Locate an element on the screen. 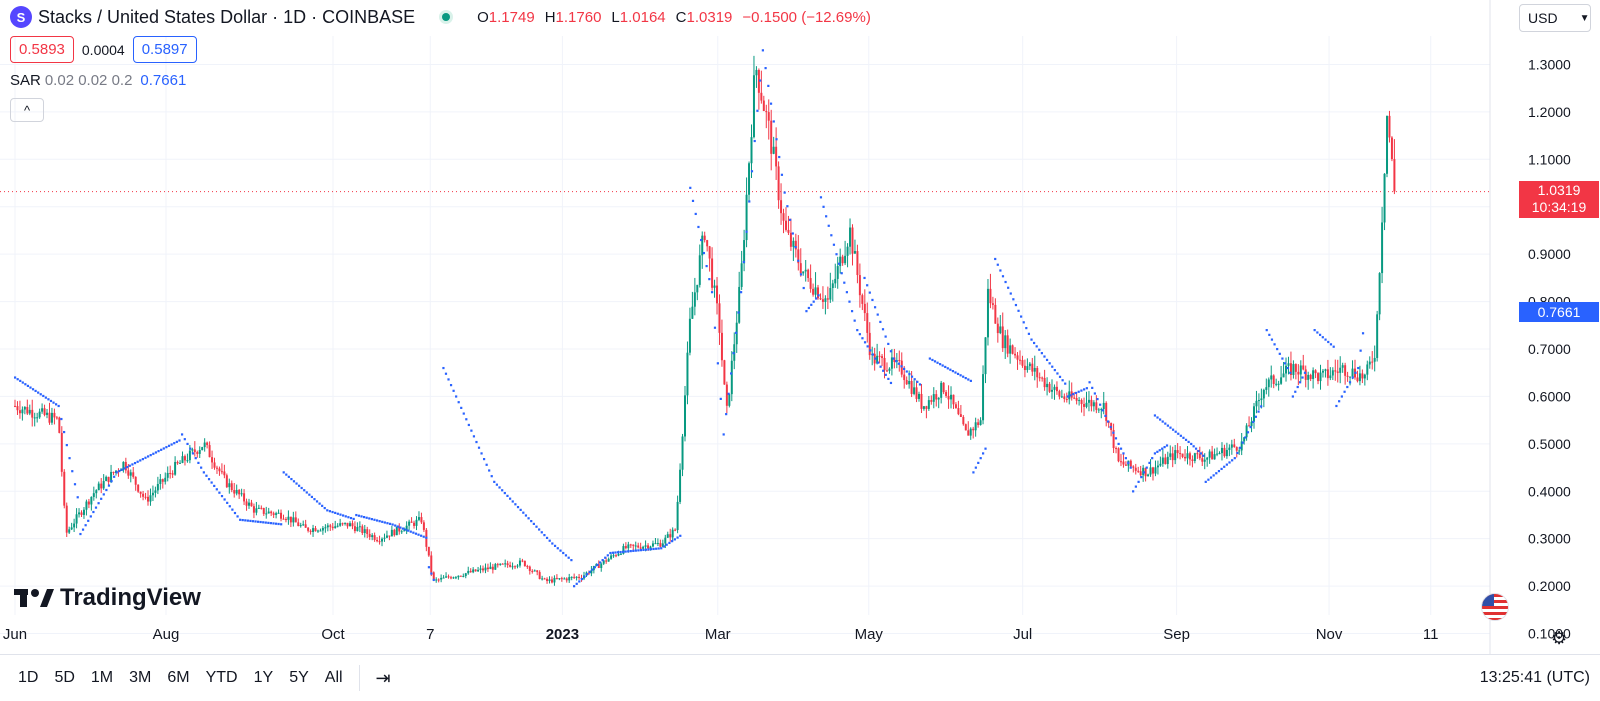 The width and height of the screenshot is (1600, 701). utc-clock: 13:25:41 (UTC) is located at coordinates (1534, 677).